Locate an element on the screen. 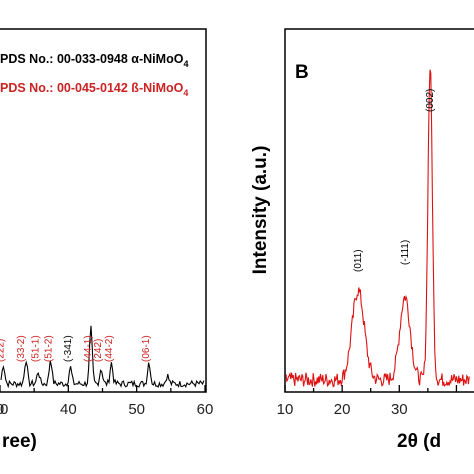 The image size is (474, 474). panel-a-peak-label: (242) is located at coordinates (98, 350).